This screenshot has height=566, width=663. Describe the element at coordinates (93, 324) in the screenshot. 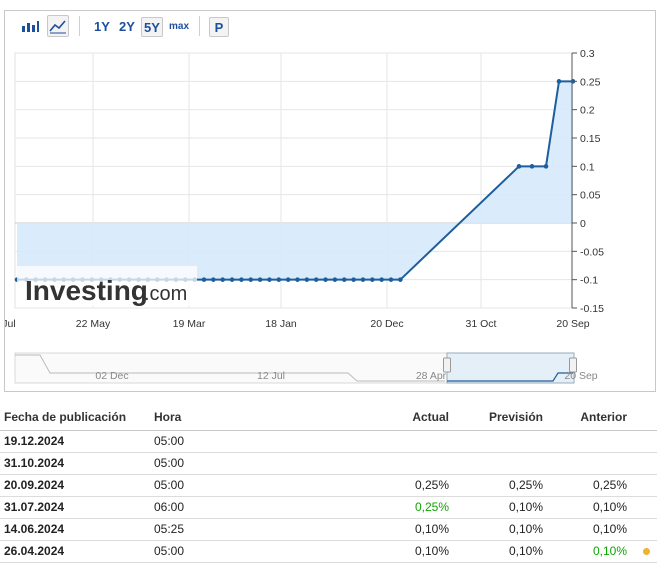

I see `x-tick-label: 22 May` at that location.